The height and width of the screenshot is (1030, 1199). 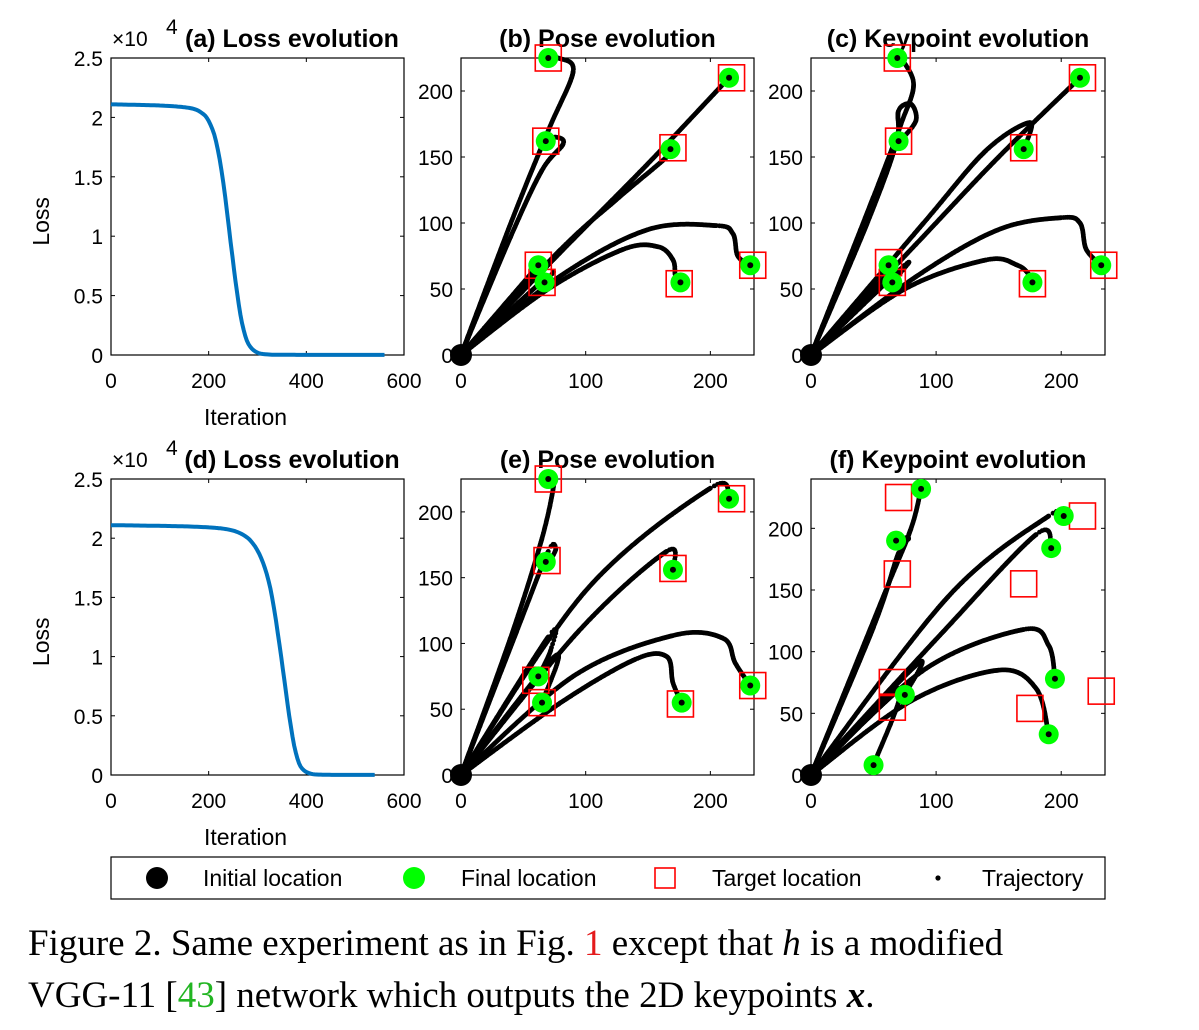 I want to click on panel-b: 0 100 200 0 50 100 150 200 (b) Pose evolution, so click(x=592, y=209).